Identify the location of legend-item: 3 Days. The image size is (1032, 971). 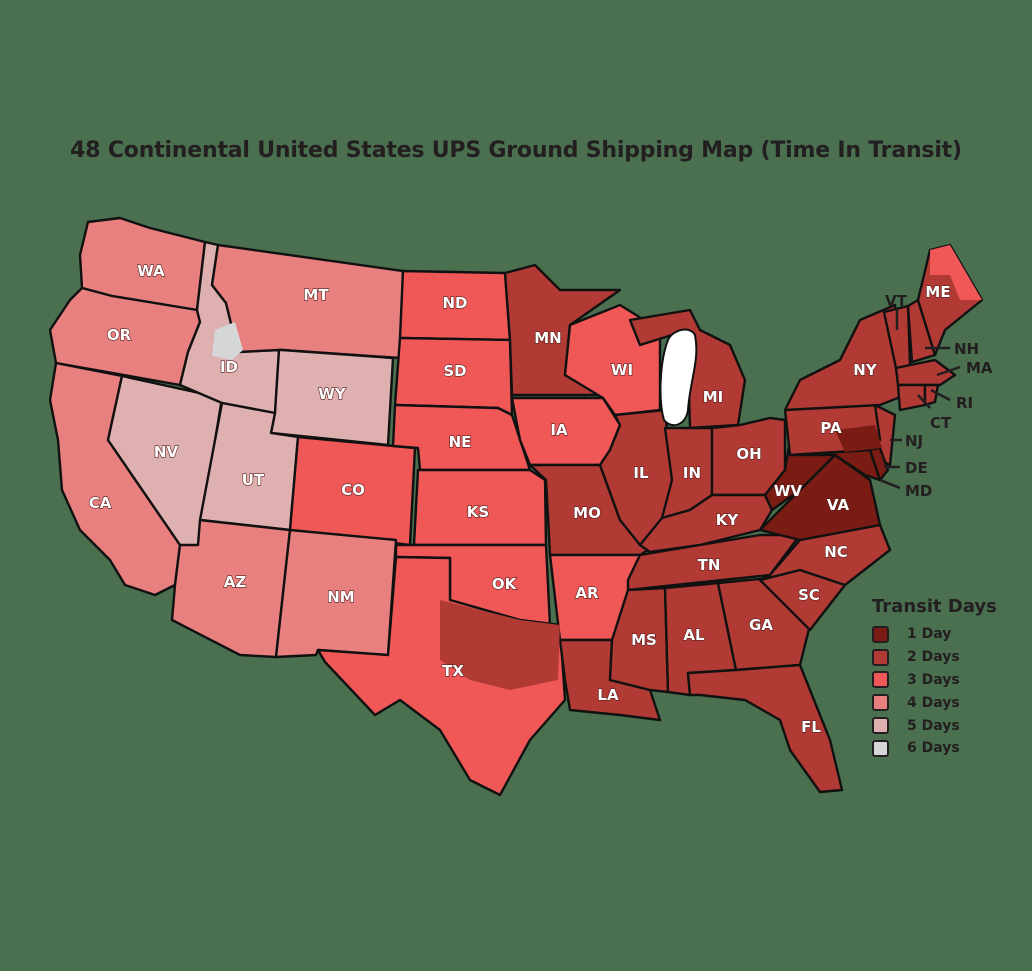
(934, 680).